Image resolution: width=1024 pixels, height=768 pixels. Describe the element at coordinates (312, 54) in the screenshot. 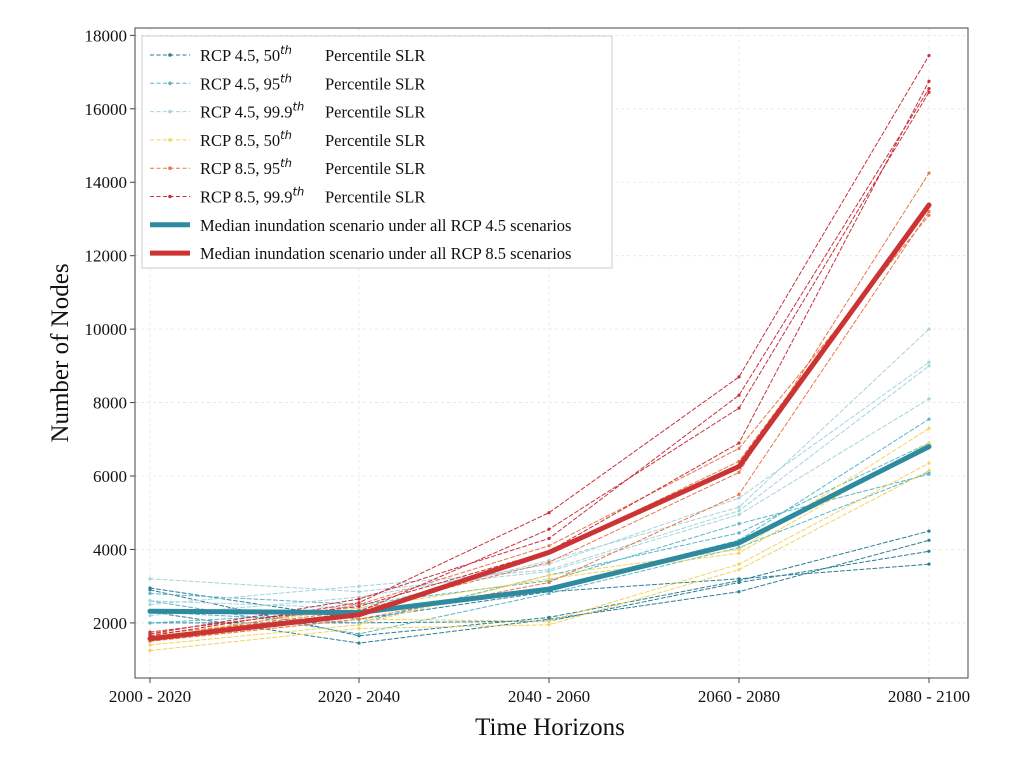

I see `legend-label: RCP 4.5, 50th Percentile SLR` at that location.